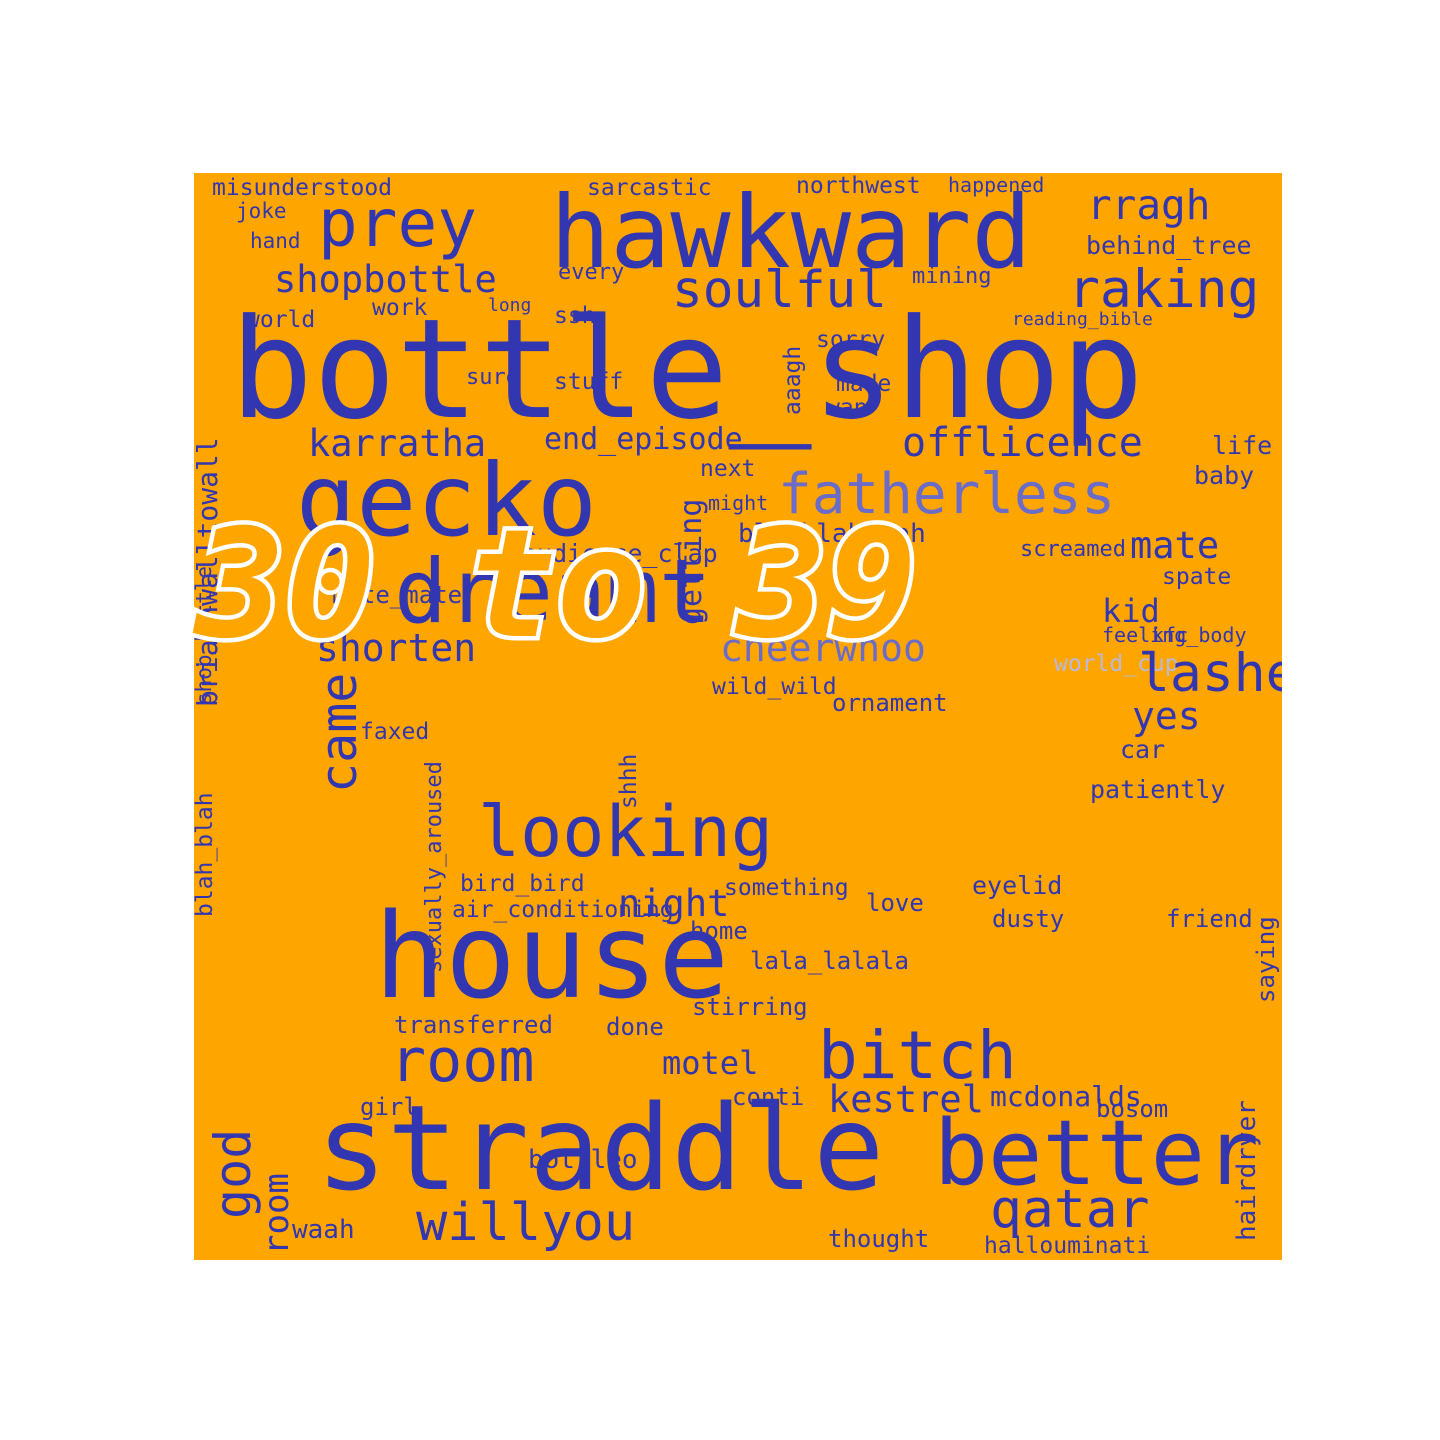 This screenshot has height=1440, width=1440. I want to click on word: looking, so click(626, 832).